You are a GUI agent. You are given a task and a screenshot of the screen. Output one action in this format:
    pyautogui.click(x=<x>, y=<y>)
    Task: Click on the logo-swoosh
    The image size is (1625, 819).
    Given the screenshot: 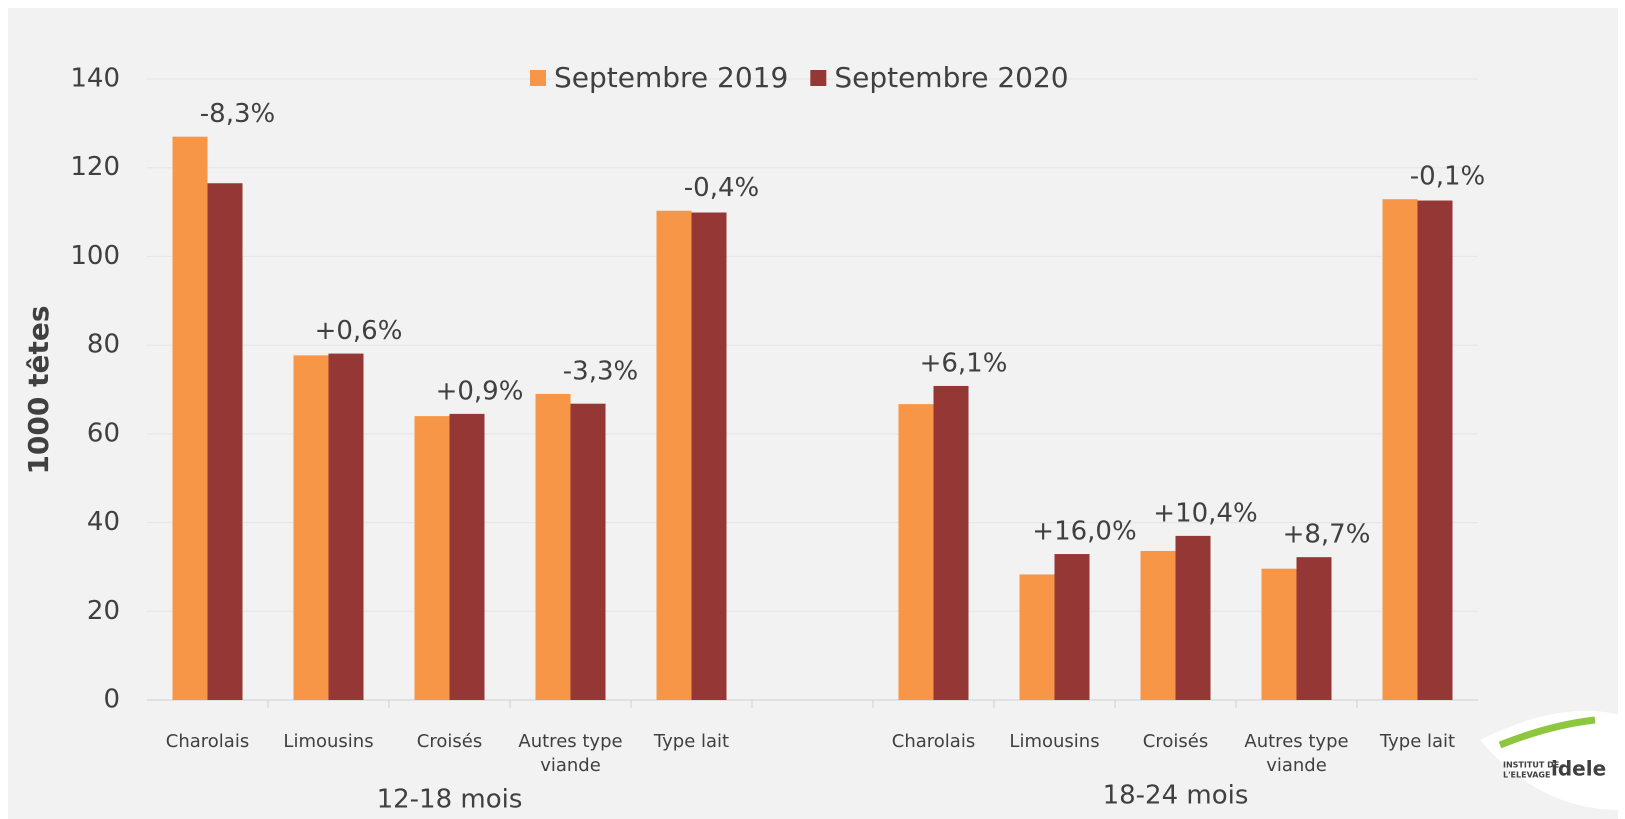 What is the action you would take?
    pyautogui.click(x=1547, y=732)
    